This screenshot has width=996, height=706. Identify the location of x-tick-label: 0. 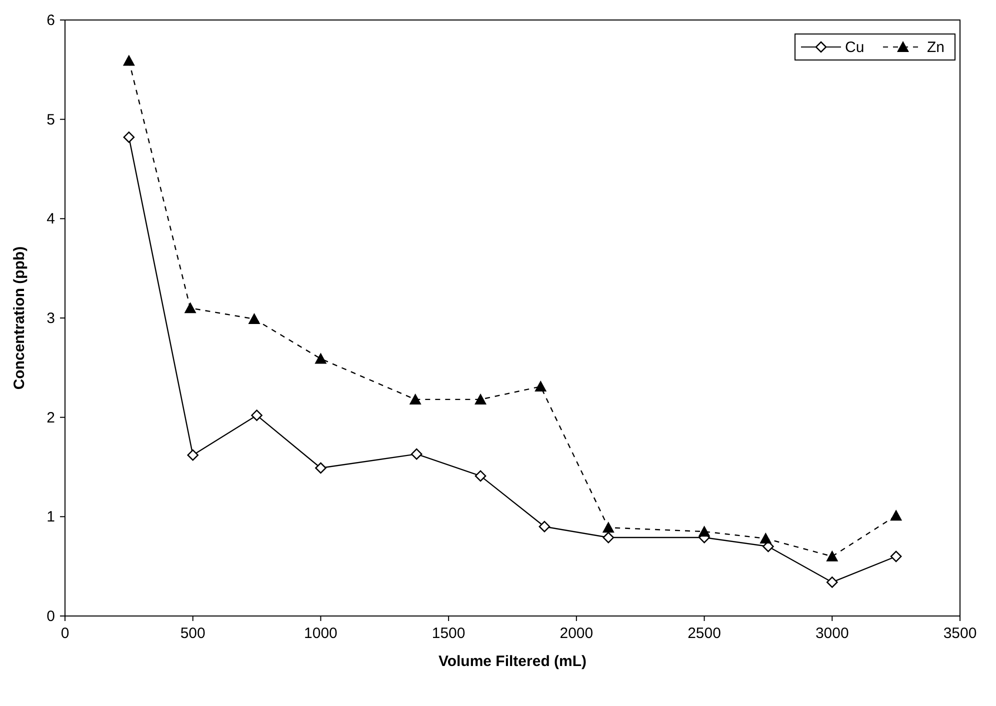
(65, 633).